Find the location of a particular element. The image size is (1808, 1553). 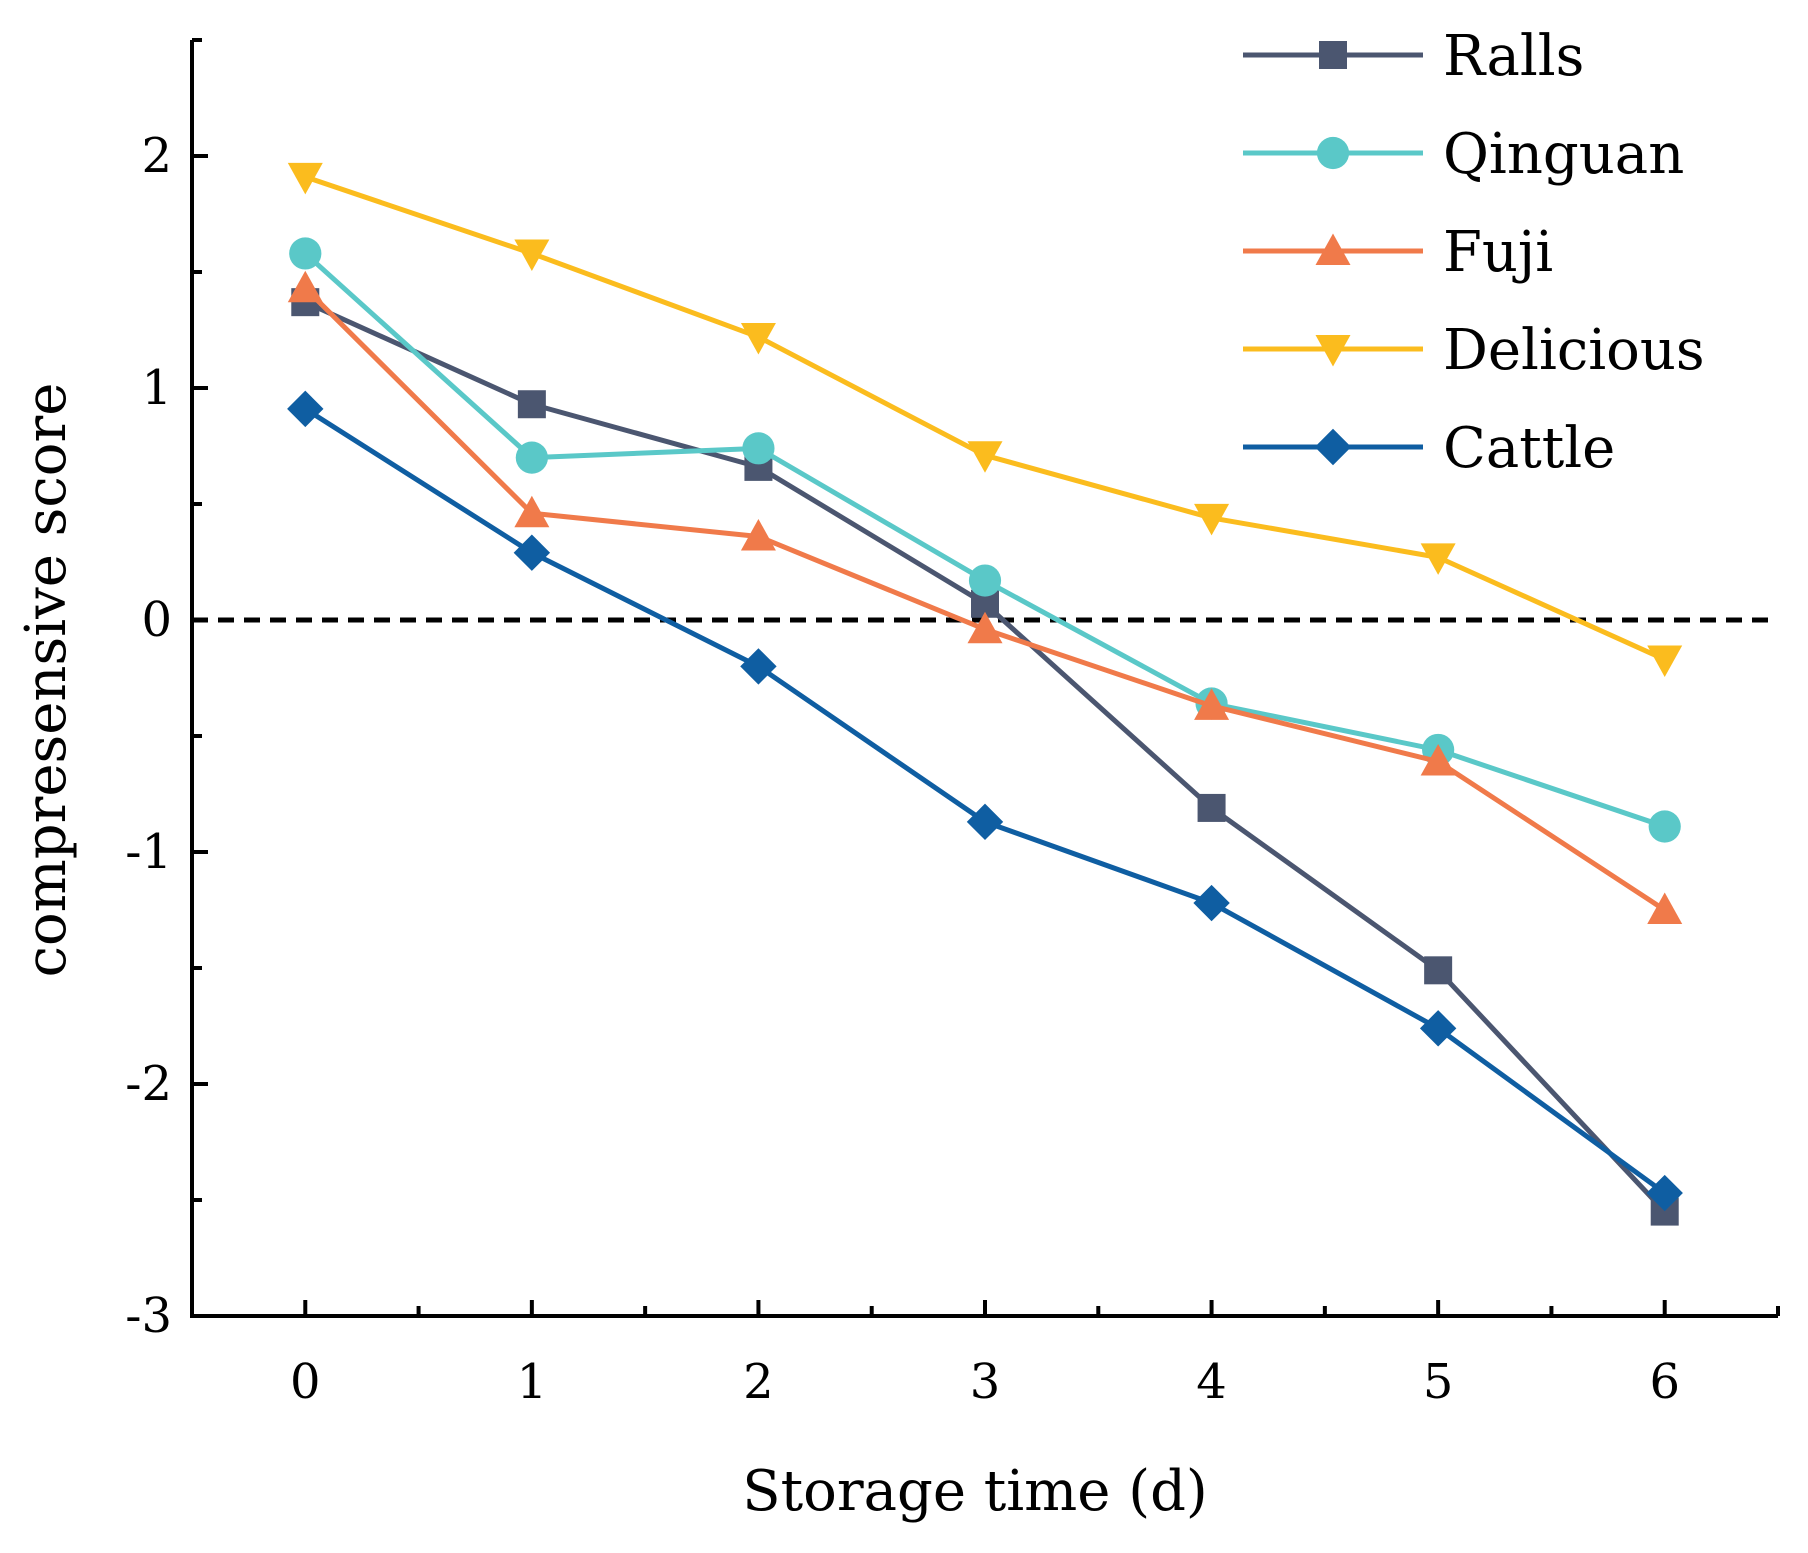

y-axis-title: compresensive score is located at coordinates (46, 680).